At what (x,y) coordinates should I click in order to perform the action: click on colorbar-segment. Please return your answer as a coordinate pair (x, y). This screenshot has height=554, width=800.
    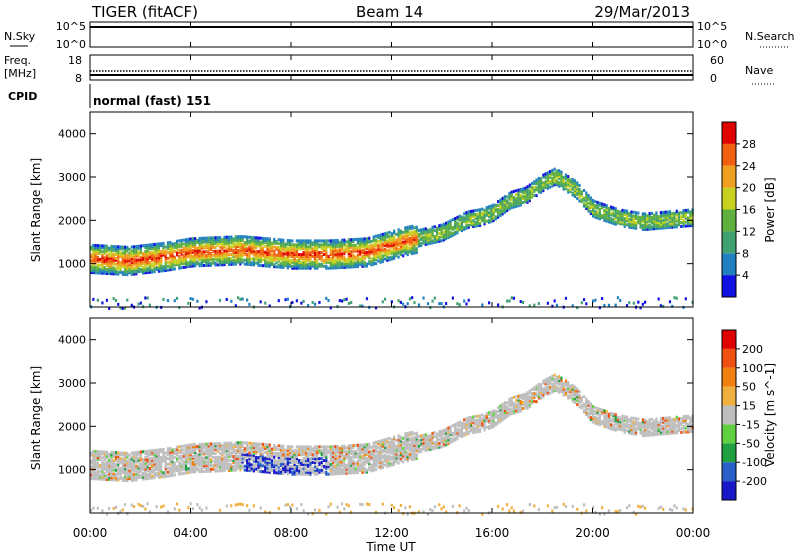
    Looking at the image, I should click on (729, 176).